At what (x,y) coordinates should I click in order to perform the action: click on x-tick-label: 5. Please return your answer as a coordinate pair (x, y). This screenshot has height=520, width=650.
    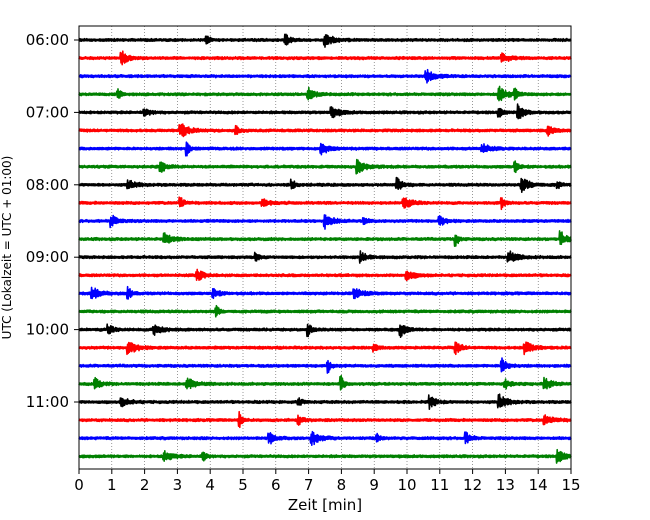
    Looking at the image, I should click on (243, 485).